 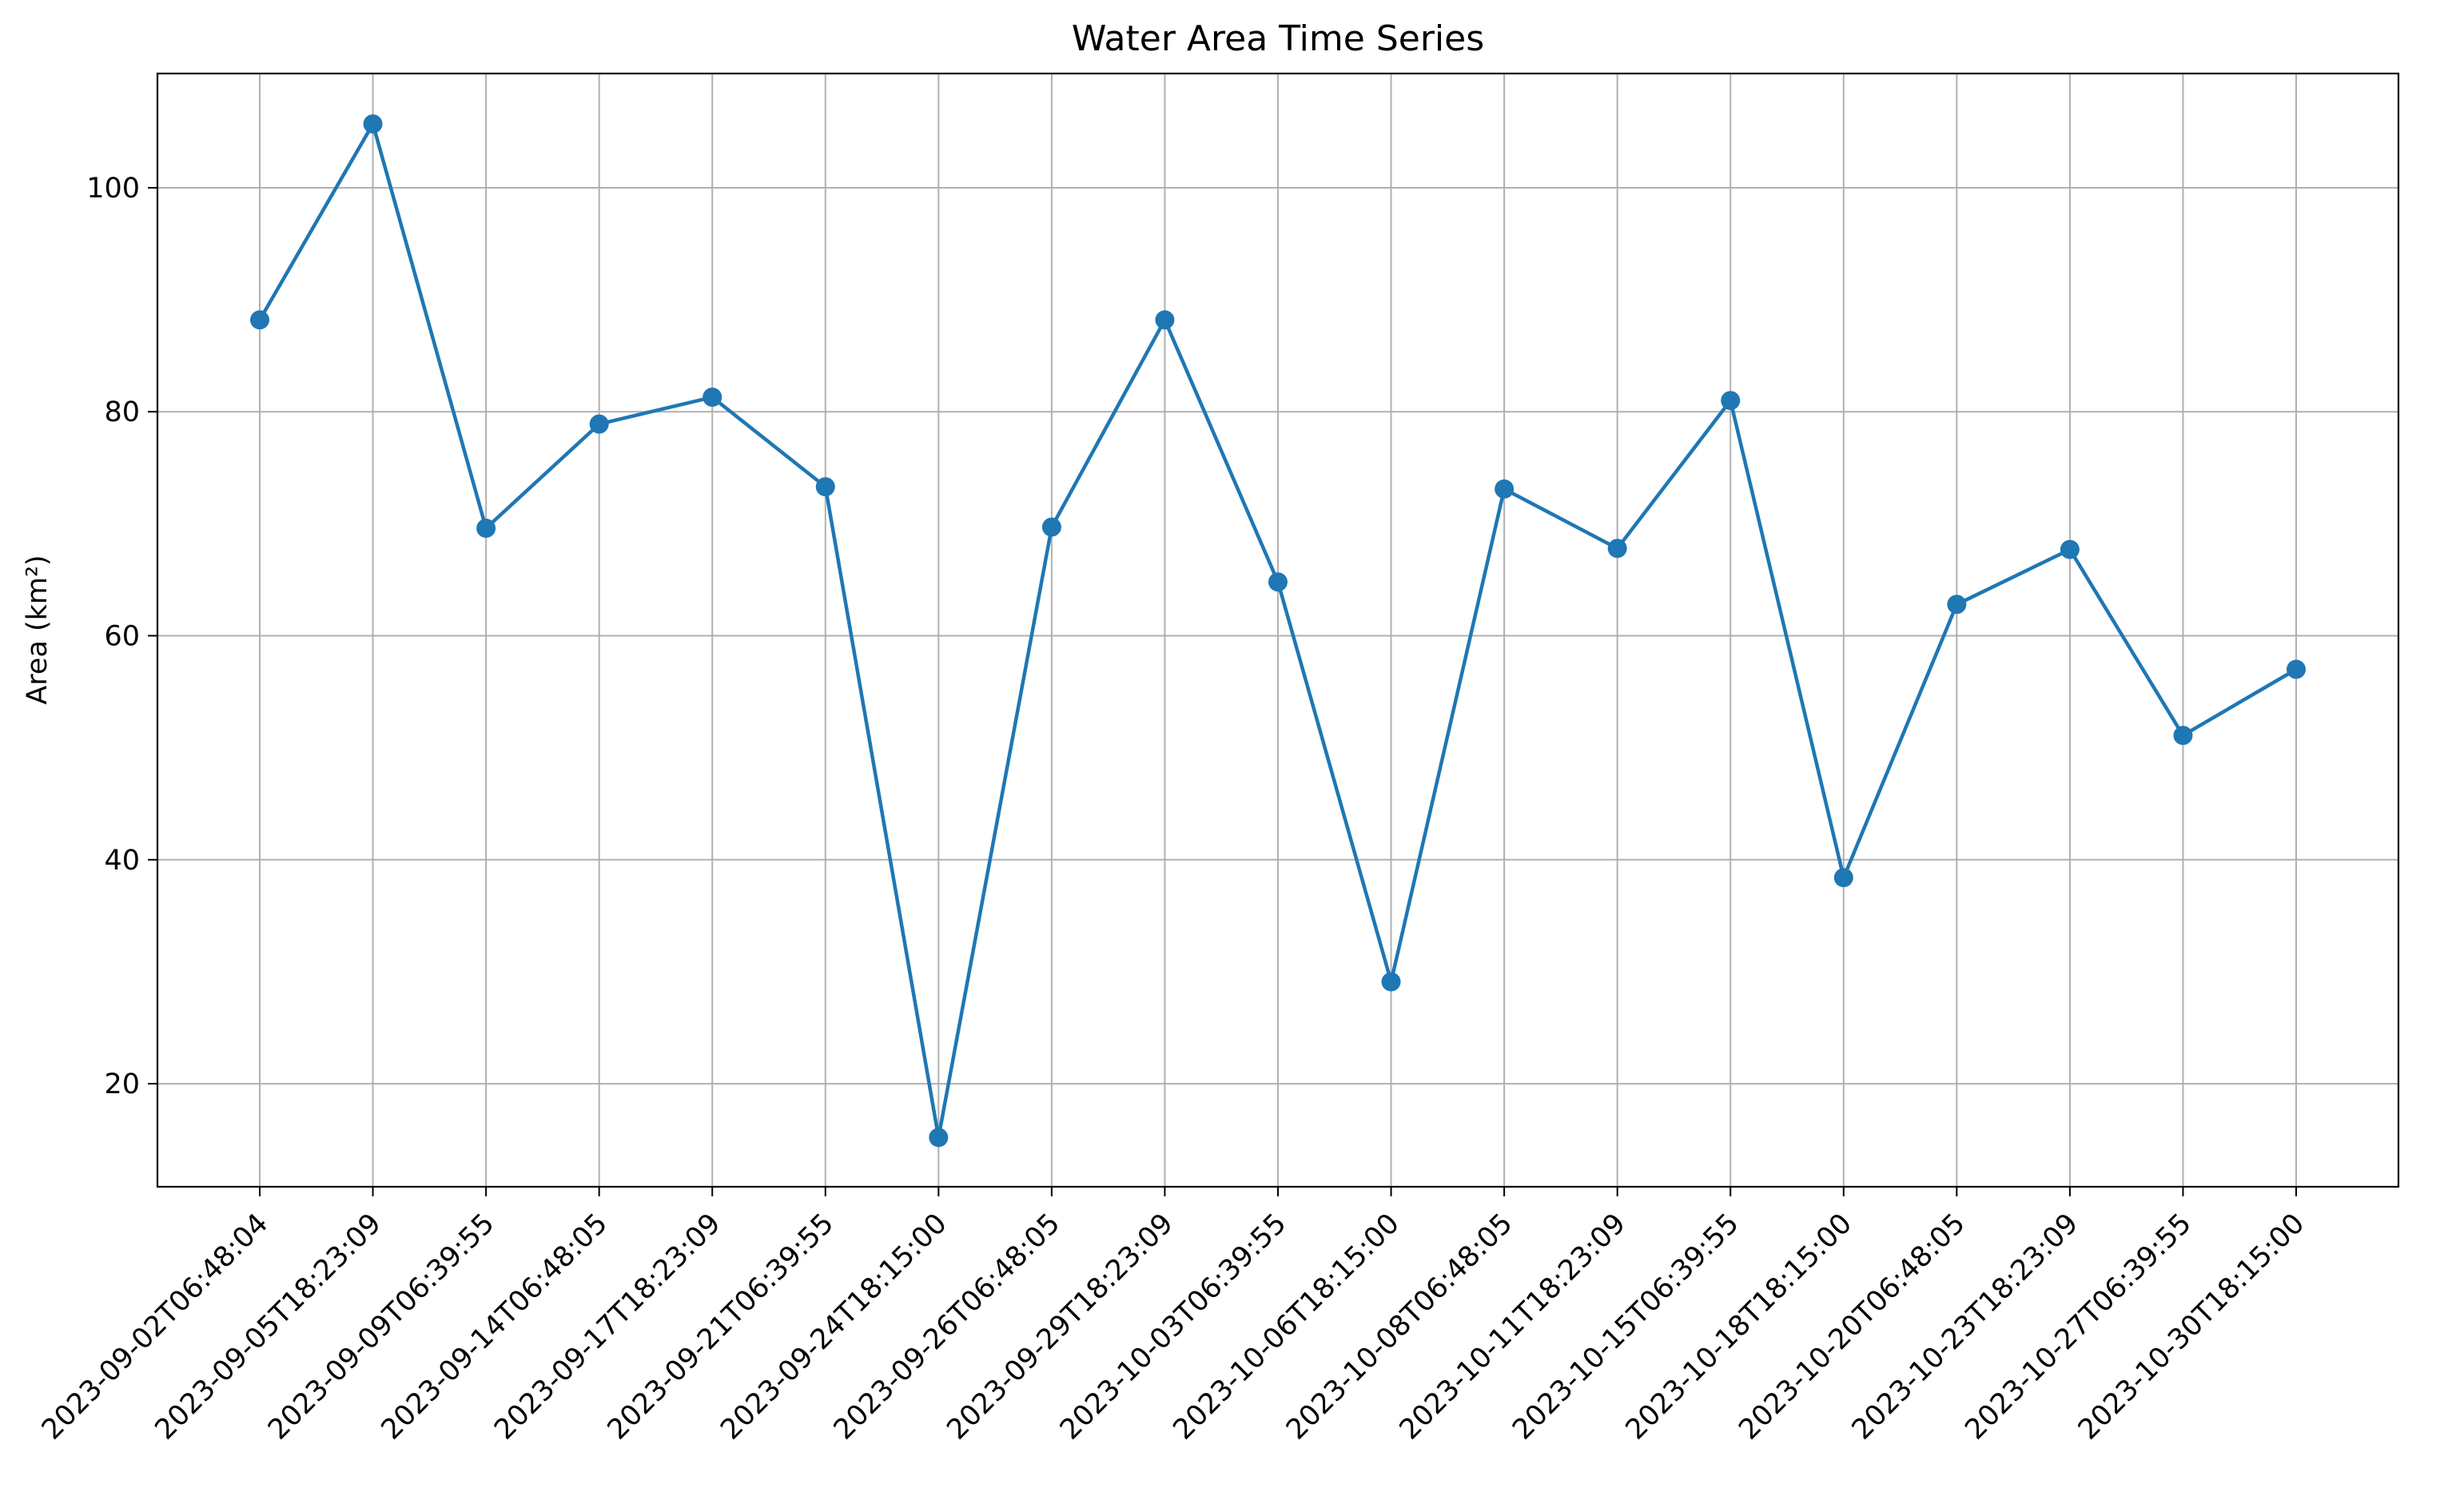 I want to click on y-axis: 20 40 60 80 100, so click(x=122, y=636).